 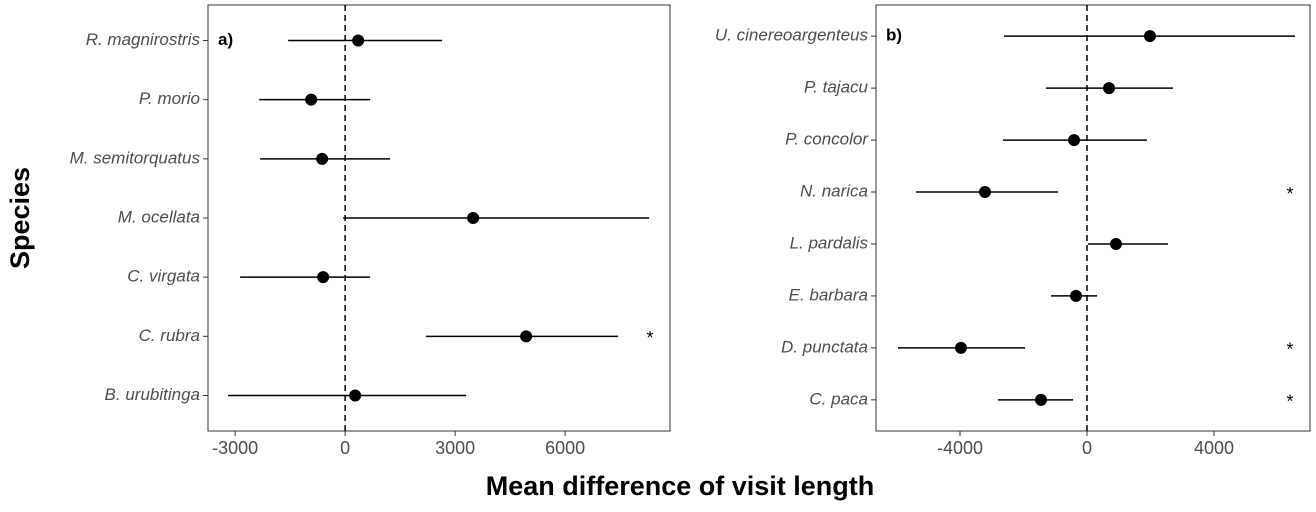 I want to click on panel-label: a), so click(x=225, y=39).